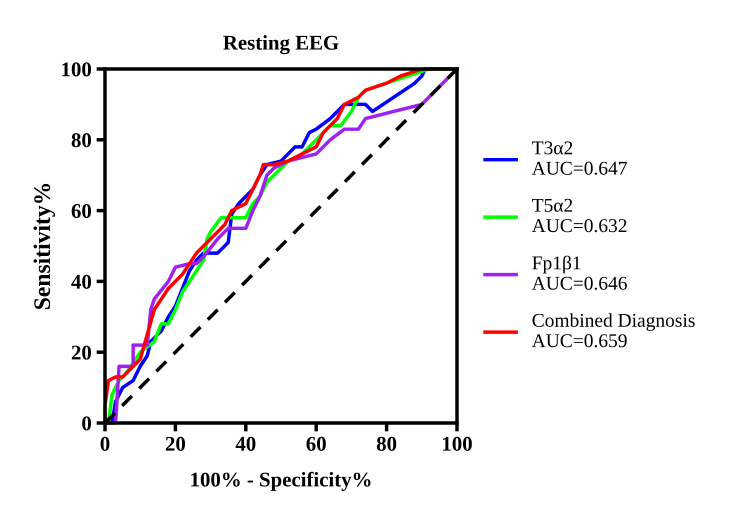  What do you see at coordinates (82, 140) in the screenshot?
I see `y-tick-label: 80` at bounding box center [82, 140].